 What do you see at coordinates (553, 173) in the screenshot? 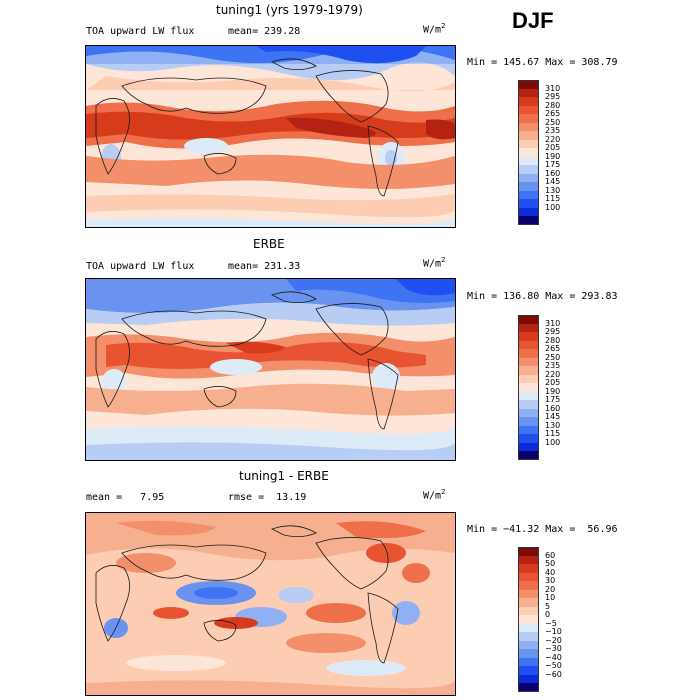
I see `colorbar-tick-label: 160` at bounding box center [553, 173].